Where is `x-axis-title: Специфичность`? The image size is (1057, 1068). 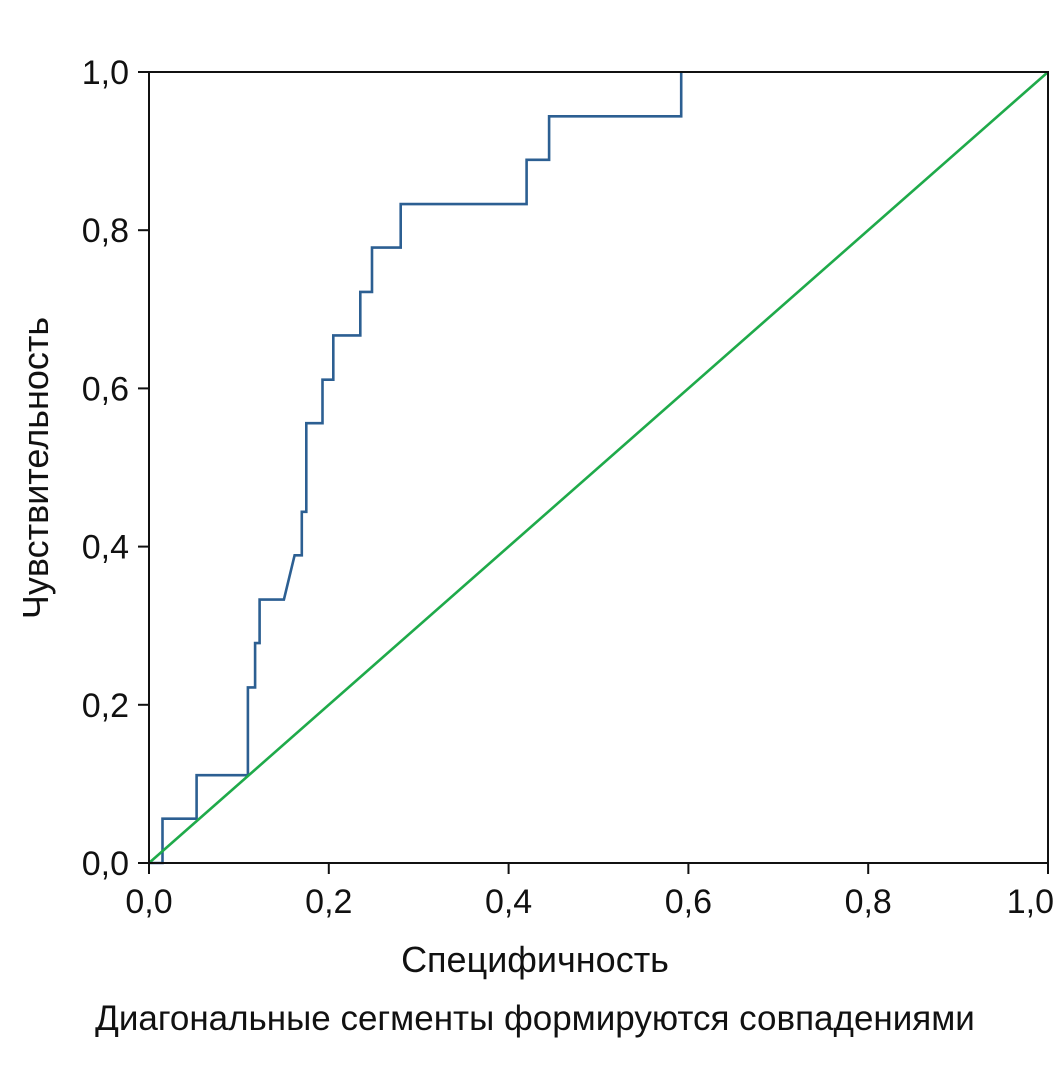 x-axis-title: Специфичность is located at coordinates (535, 959).